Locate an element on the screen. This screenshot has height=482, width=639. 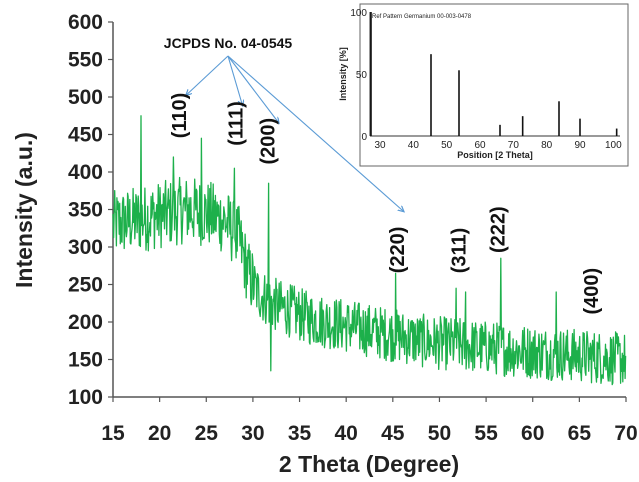
jcpds-reference-label: JCPDS No. 04-0545 is located at coordinates (228, 43).